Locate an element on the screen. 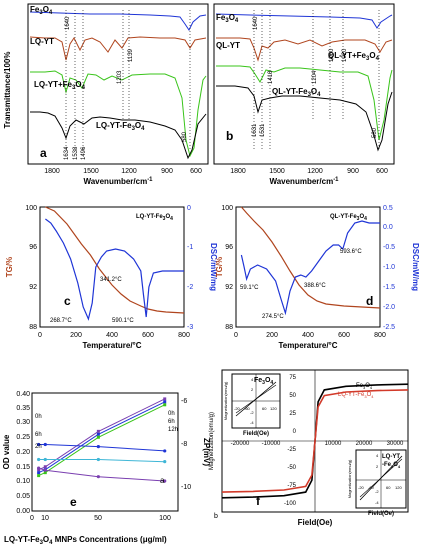 The image size is (422, 550). svg-text: 92 is located at coordinates (229, 287).